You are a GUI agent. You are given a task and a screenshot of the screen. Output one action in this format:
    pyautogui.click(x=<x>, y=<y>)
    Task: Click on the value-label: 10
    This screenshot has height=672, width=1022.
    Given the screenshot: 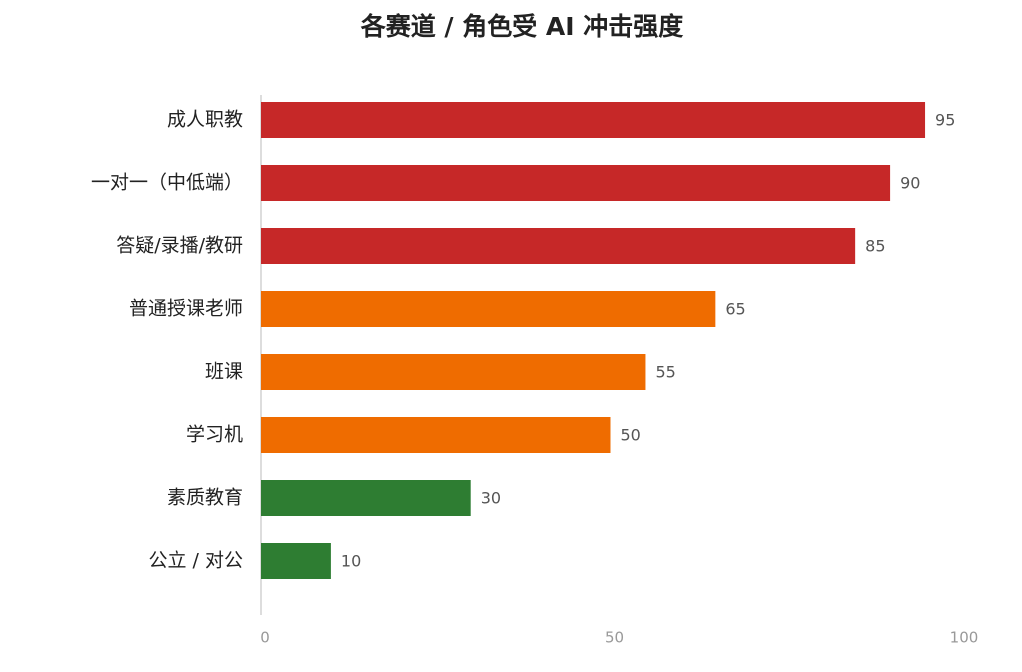 What is the action you would take?
    pyautogui.click(x=351, y=561)
    